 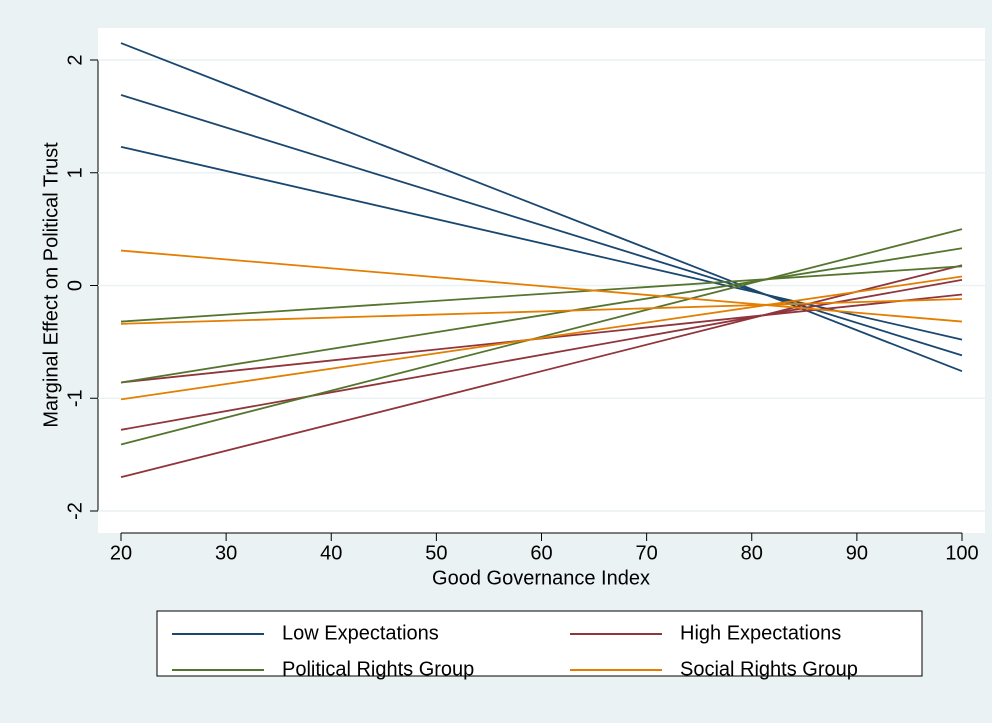 What do you see at coordinates (539, 643) in the screenshot?
I see `legend` at bounding box center [539, 643].